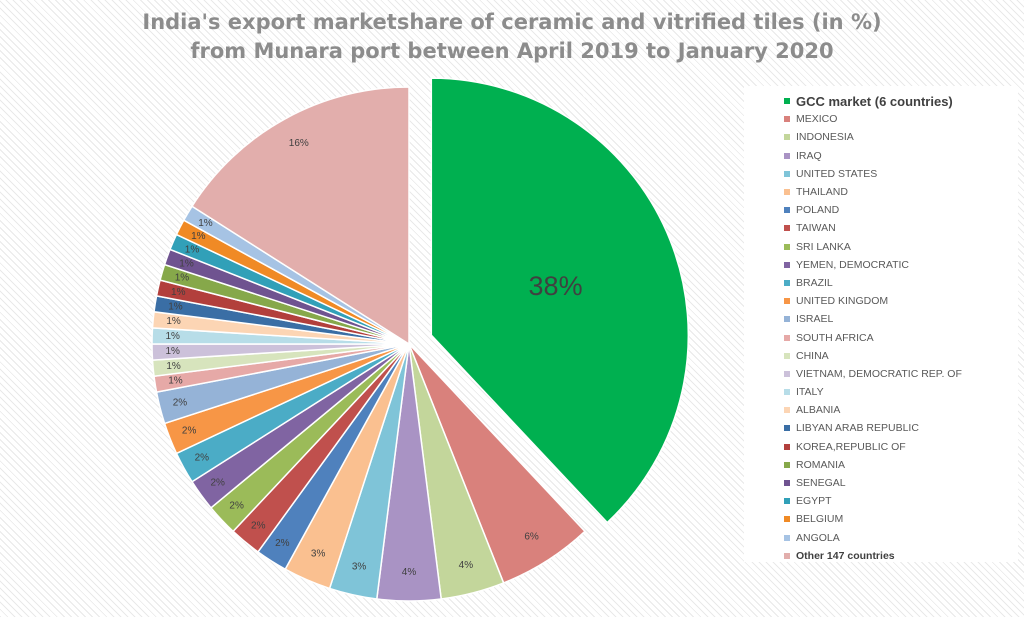 This screenshot has height=617, width=1024. I want to click on legend-label: INDONESIA, so click(825, 137).